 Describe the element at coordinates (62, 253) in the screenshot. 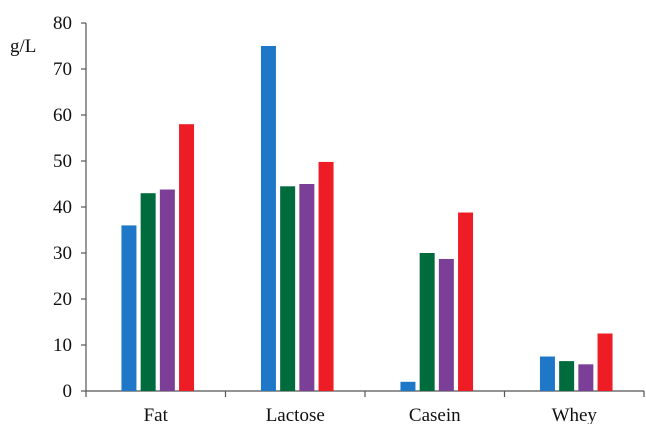

I see `y-tick-label: 30` at that location.